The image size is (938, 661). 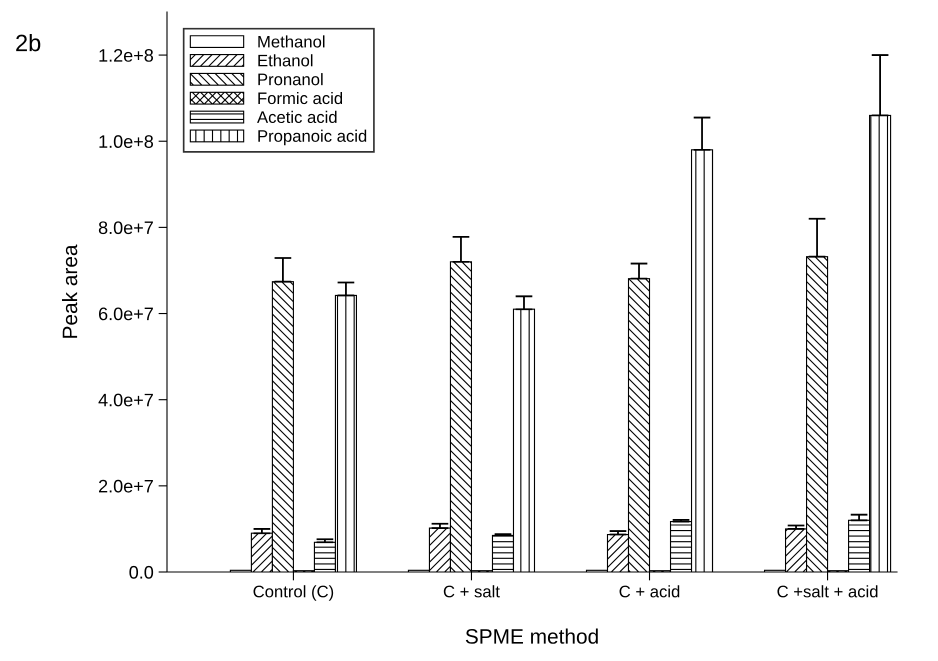 What do you see at coordinates (125, 400) in the screenshot?
I see `y-tick-label: 4.0e+7` at bounding box center [125, 400].